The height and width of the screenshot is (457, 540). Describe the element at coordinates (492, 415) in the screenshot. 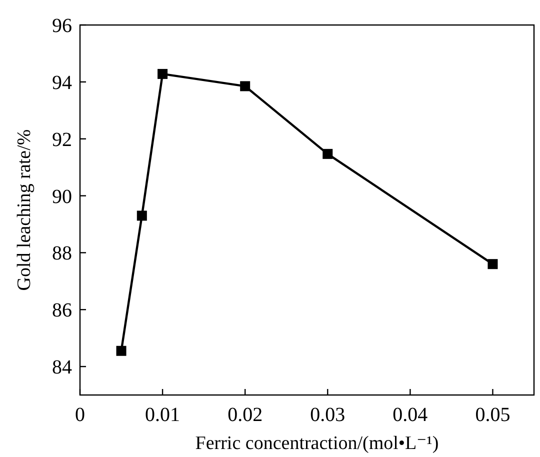

I see `x-tick-label: 0.05` at that location.